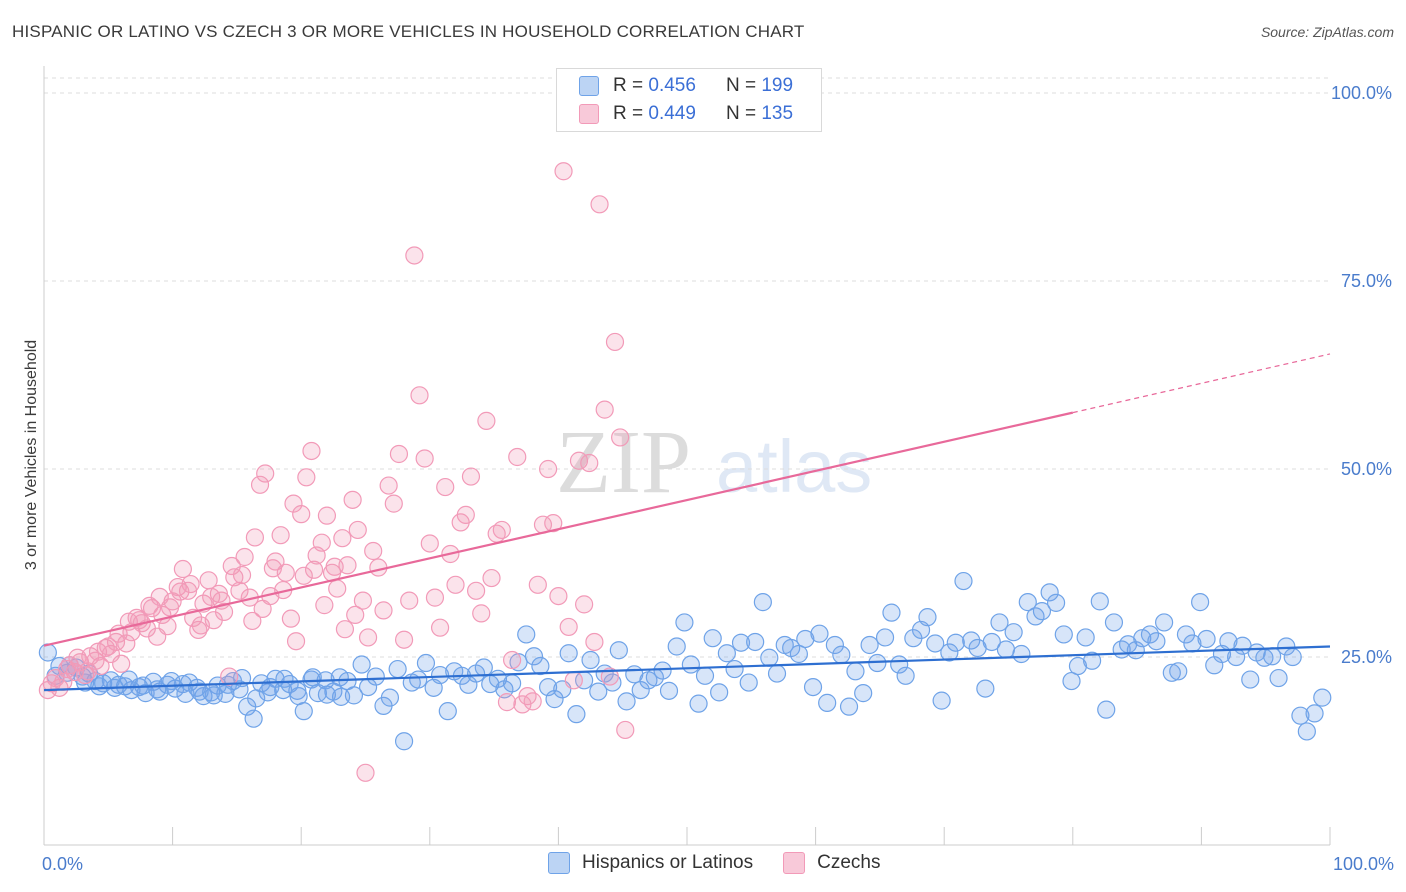 The height and width of the screenshot is (892, 1406). I want to click on legend-r-value: 0.456, so click(672, 85).